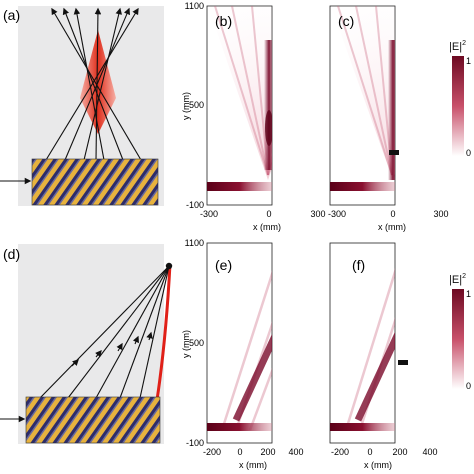  What do you see at coordinates (253, 458) in the screenshot?
I see `bottom-x-axis-e: -200 0 200 400 x (mm)` at bounding box center [253, 458].